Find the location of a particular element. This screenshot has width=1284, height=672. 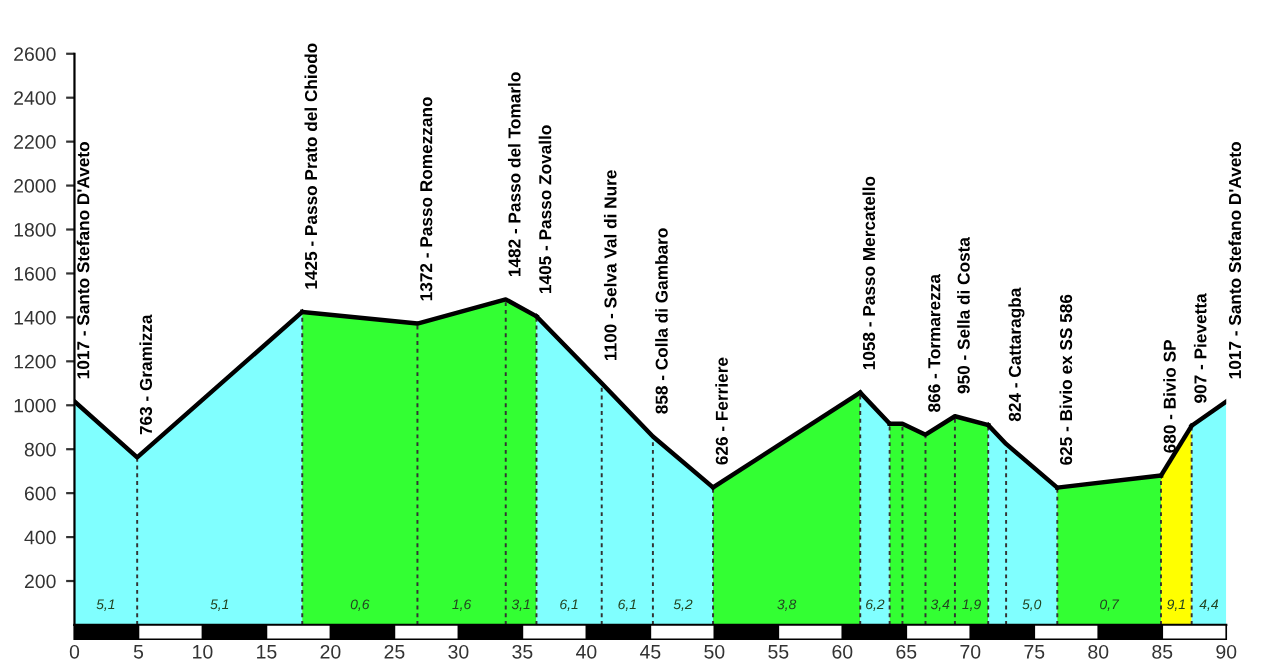

x-tick-label: 90 is located at coordinates (1226, 651).